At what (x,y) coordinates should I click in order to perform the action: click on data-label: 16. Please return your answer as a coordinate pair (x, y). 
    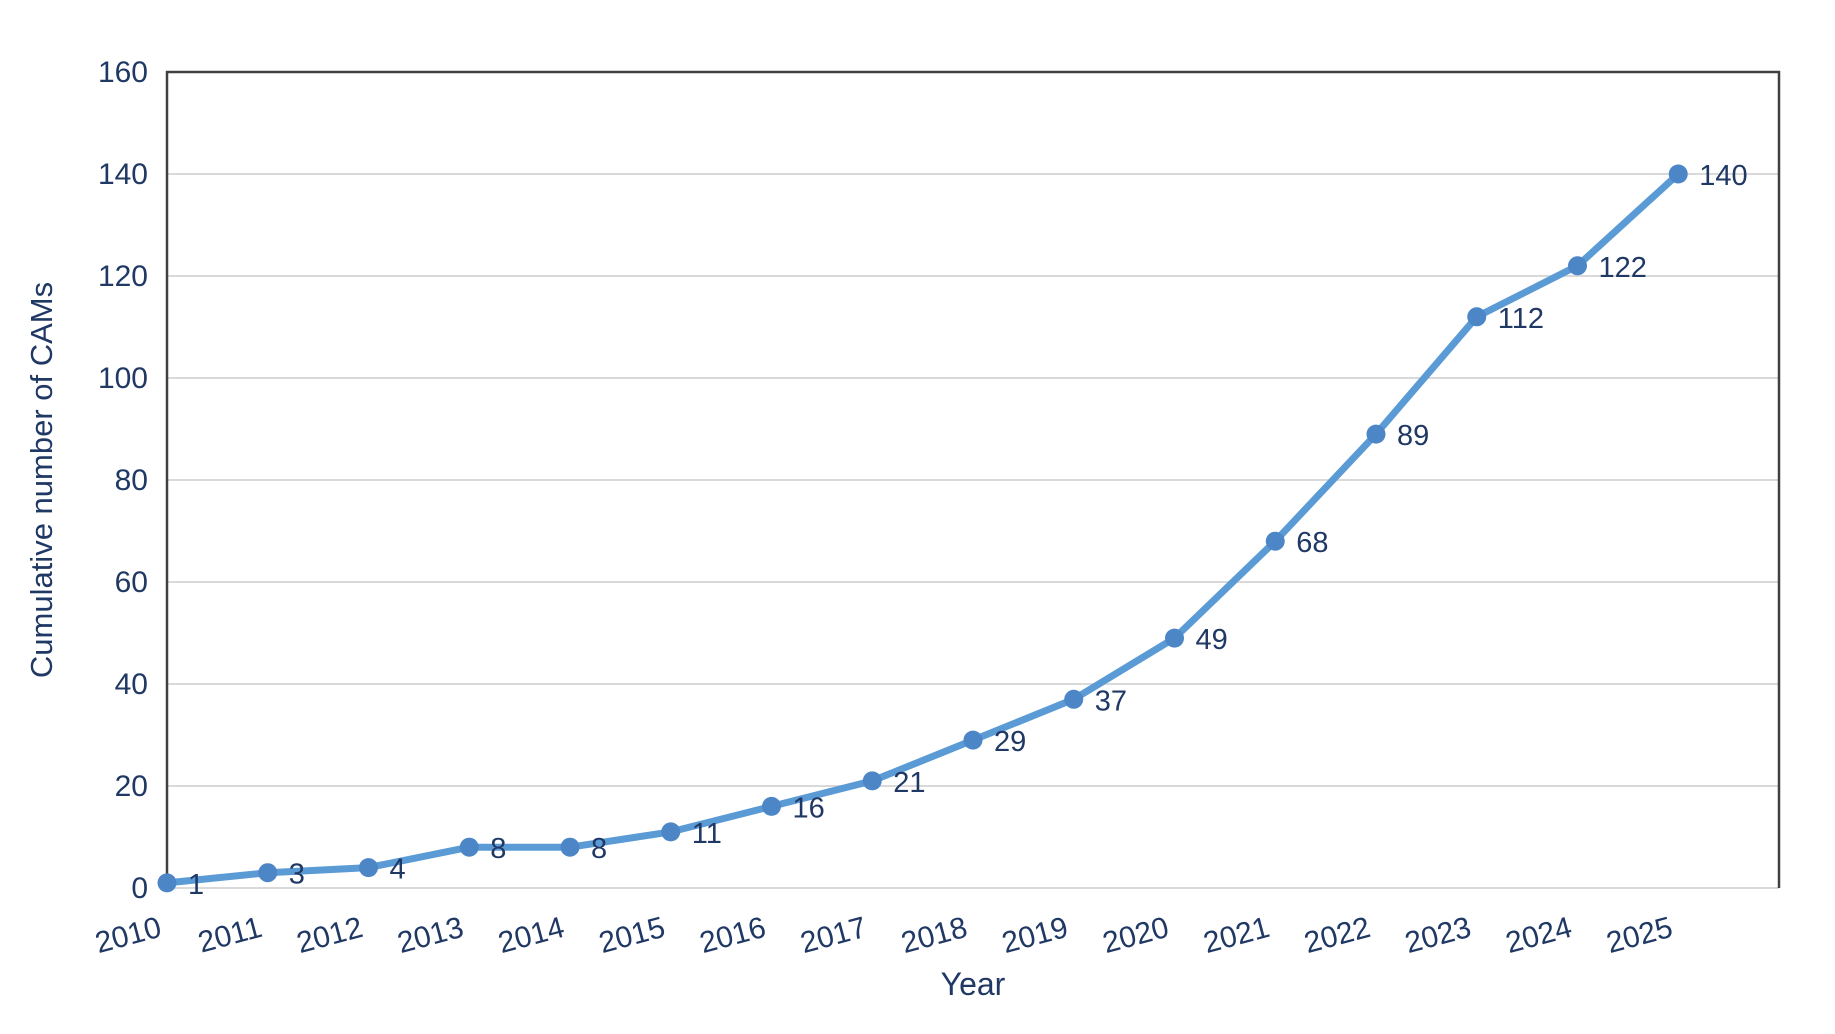
    Looking at the image, I should click on (809, 808).